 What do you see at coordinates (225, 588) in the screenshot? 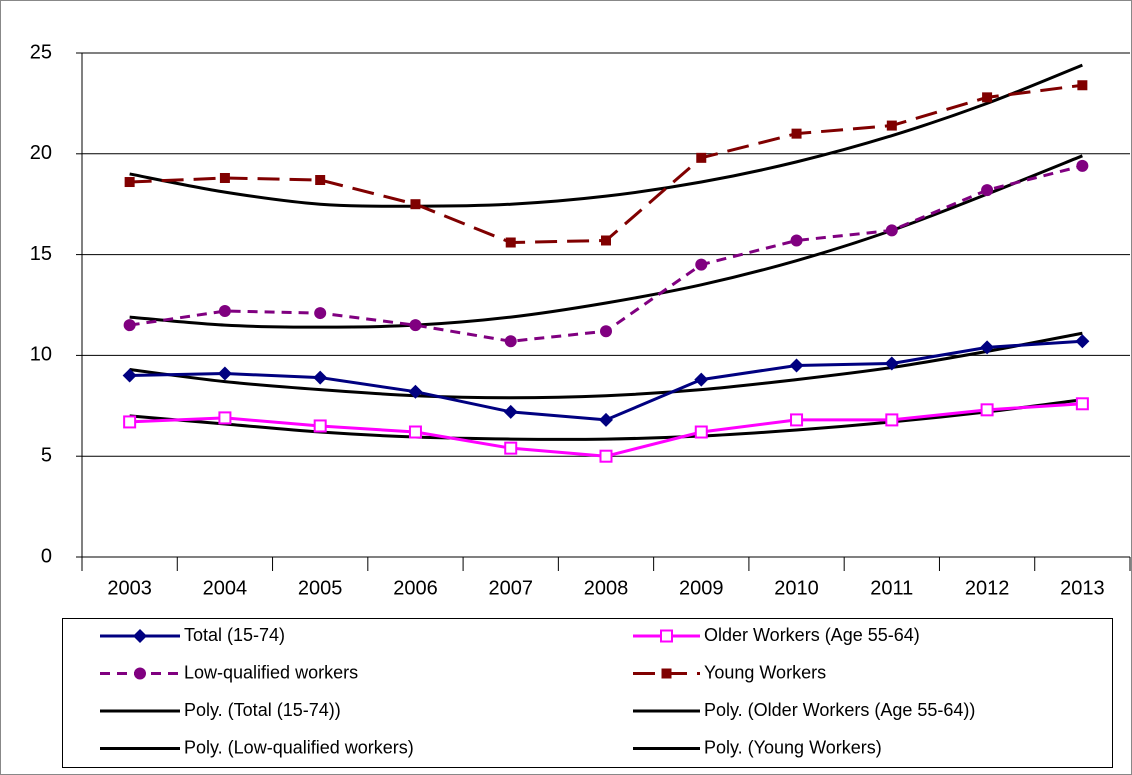
I see `x-tick-label: 2004` at bounding box center [225, 588].